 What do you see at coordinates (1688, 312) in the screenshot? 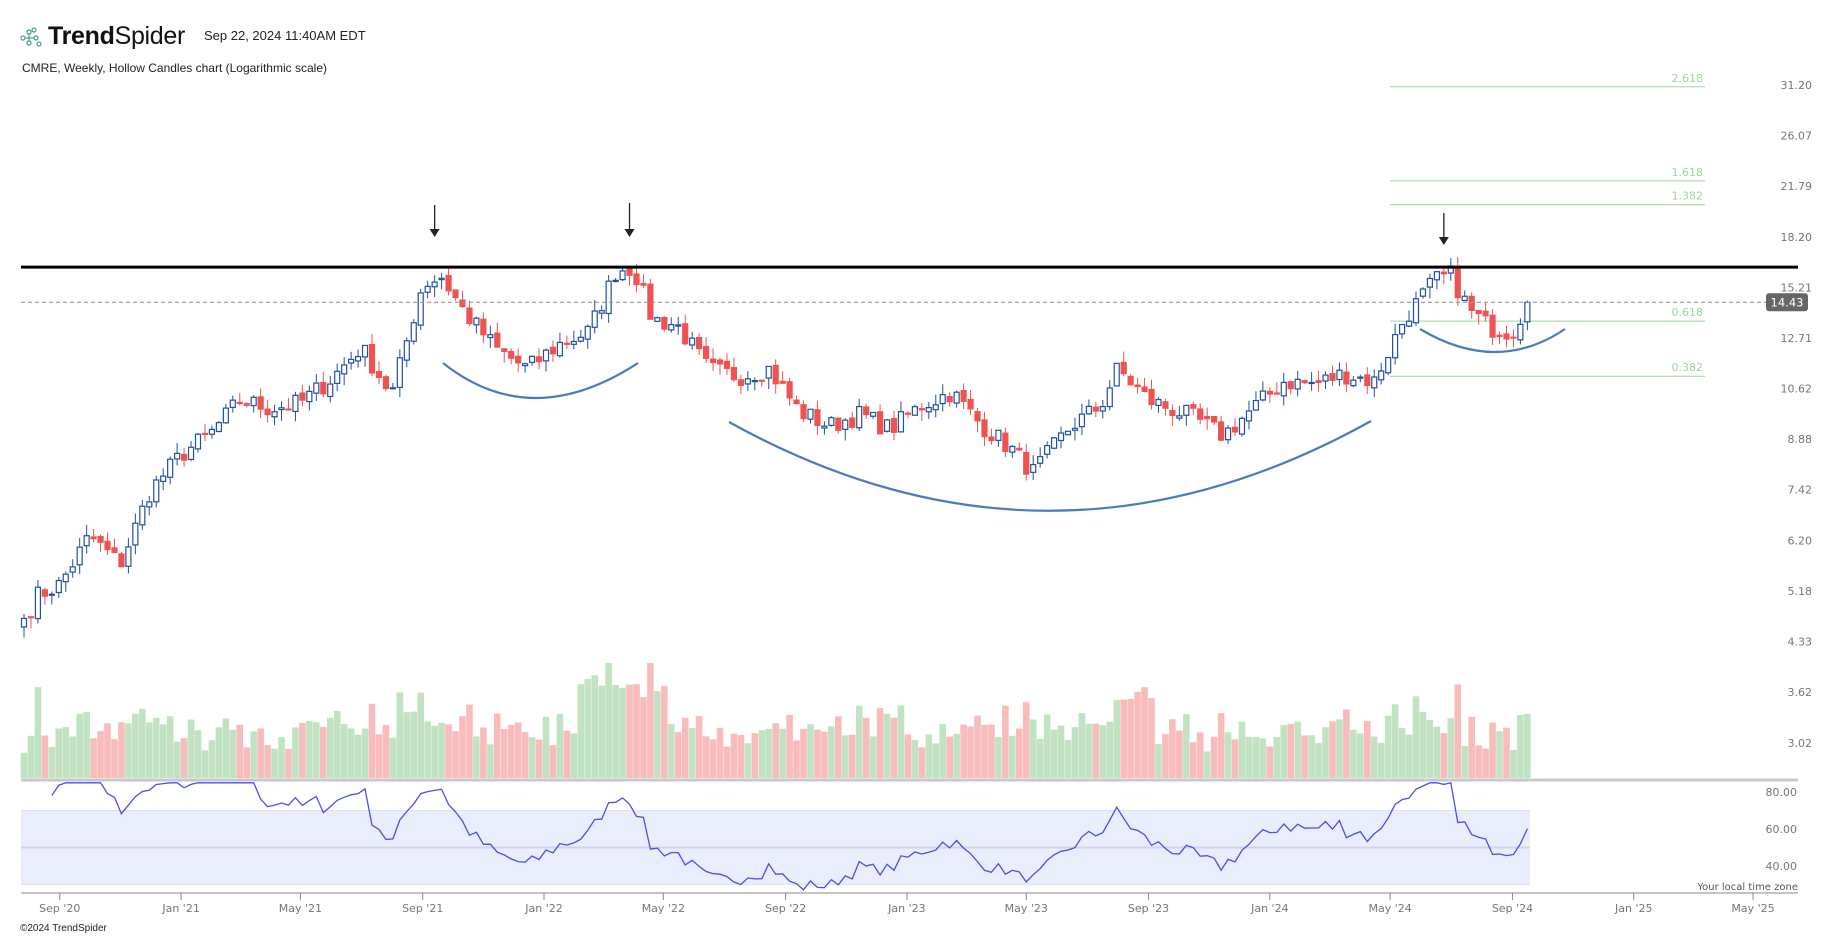
I see `fib-level-label: 0.618` at bounding box center [1688, 312].